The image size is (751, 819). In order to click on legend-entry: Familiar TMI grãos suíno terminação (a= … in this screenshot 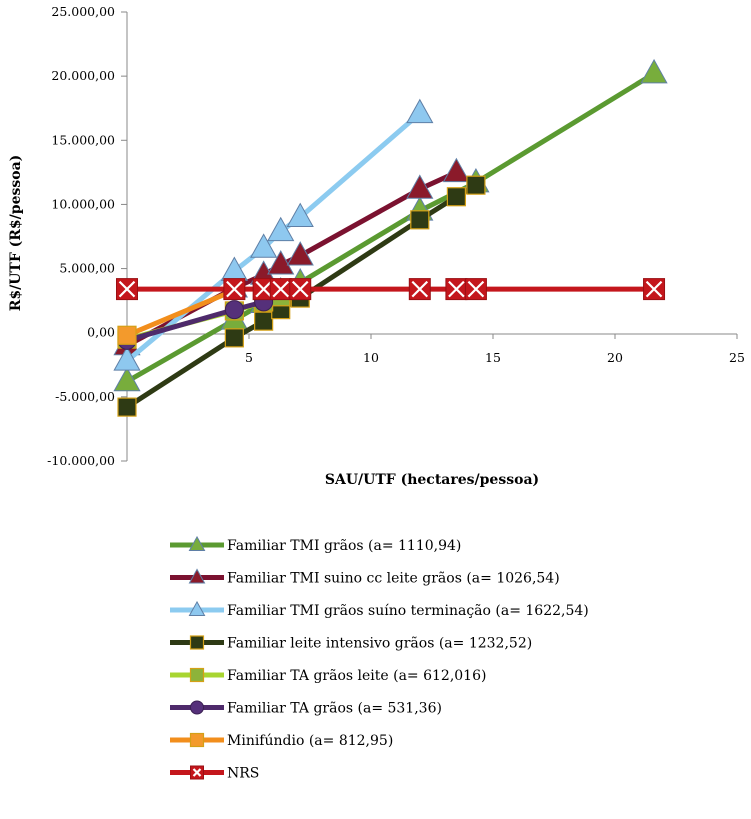, I will do `click(379, 609)`.